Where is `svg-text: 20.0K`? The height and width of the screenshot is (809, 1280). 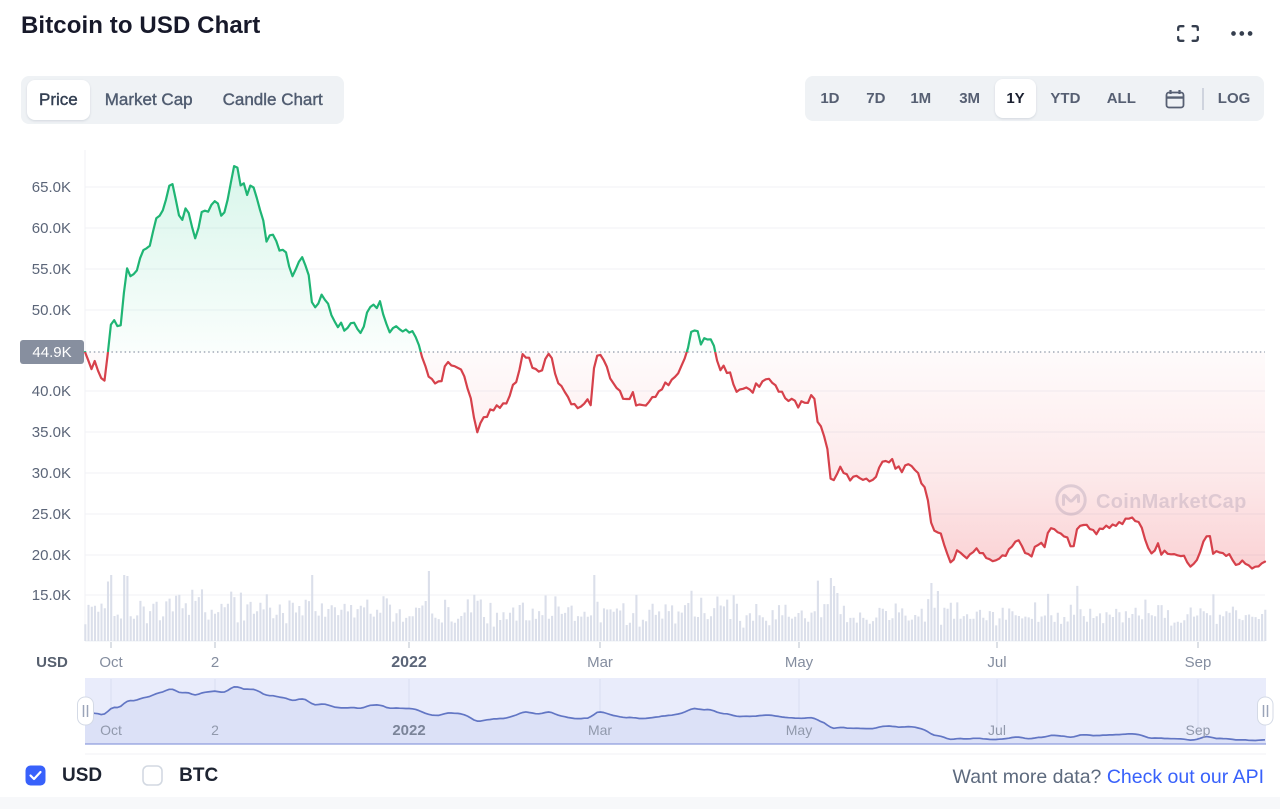
svg-text: 20.0K is located at coordinates (51, 555).